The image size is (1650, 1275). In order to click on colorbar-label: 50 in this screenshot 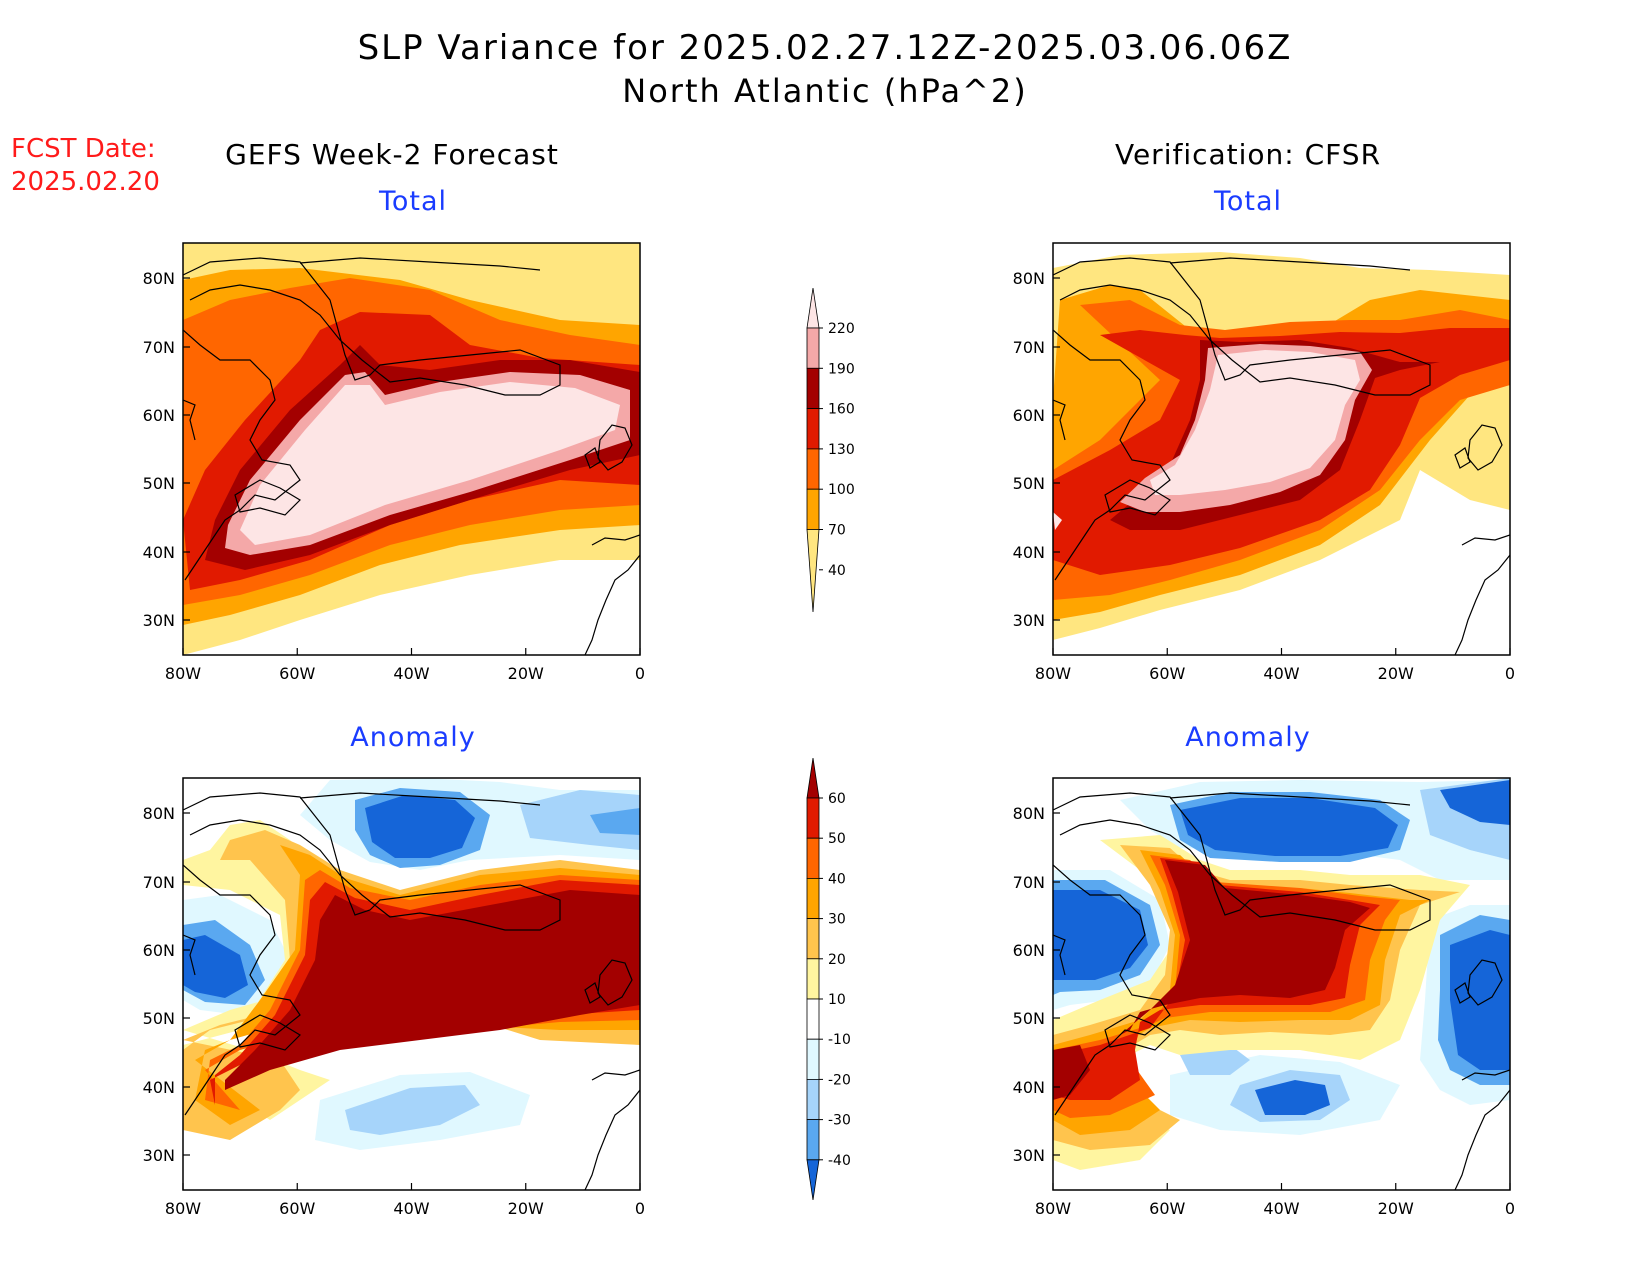, I will do `click(837, 839)`.